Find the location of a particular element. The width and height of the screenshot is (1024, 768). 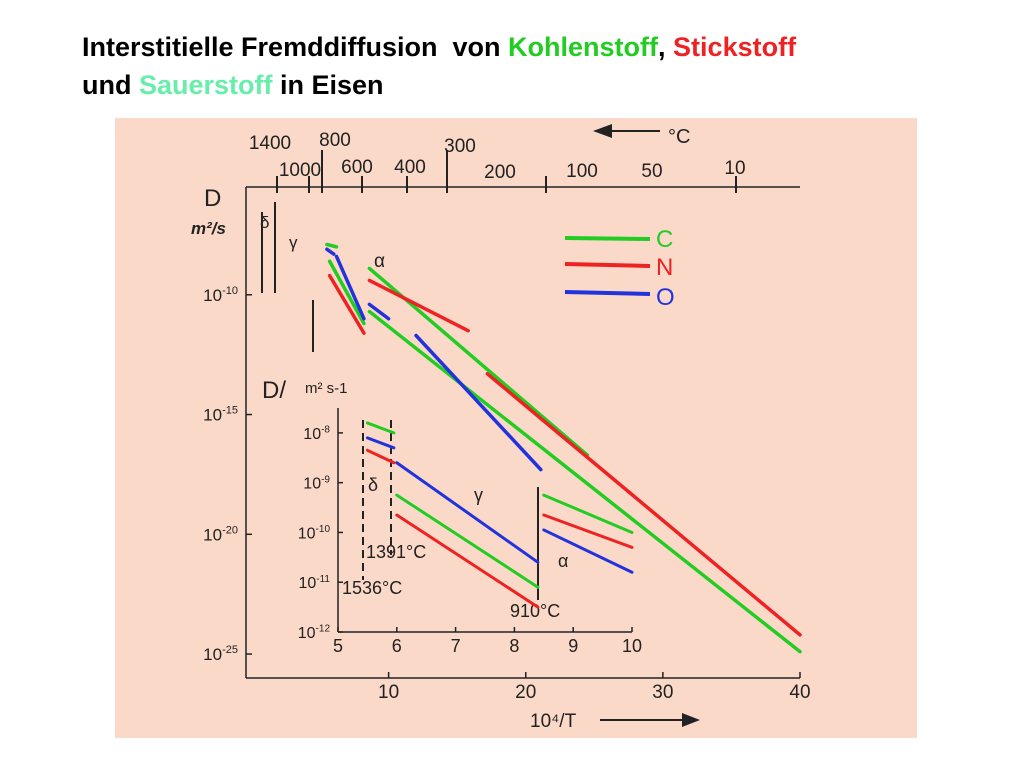

main-x-tick-label-20: 20 is located at coordinates (525, 692).